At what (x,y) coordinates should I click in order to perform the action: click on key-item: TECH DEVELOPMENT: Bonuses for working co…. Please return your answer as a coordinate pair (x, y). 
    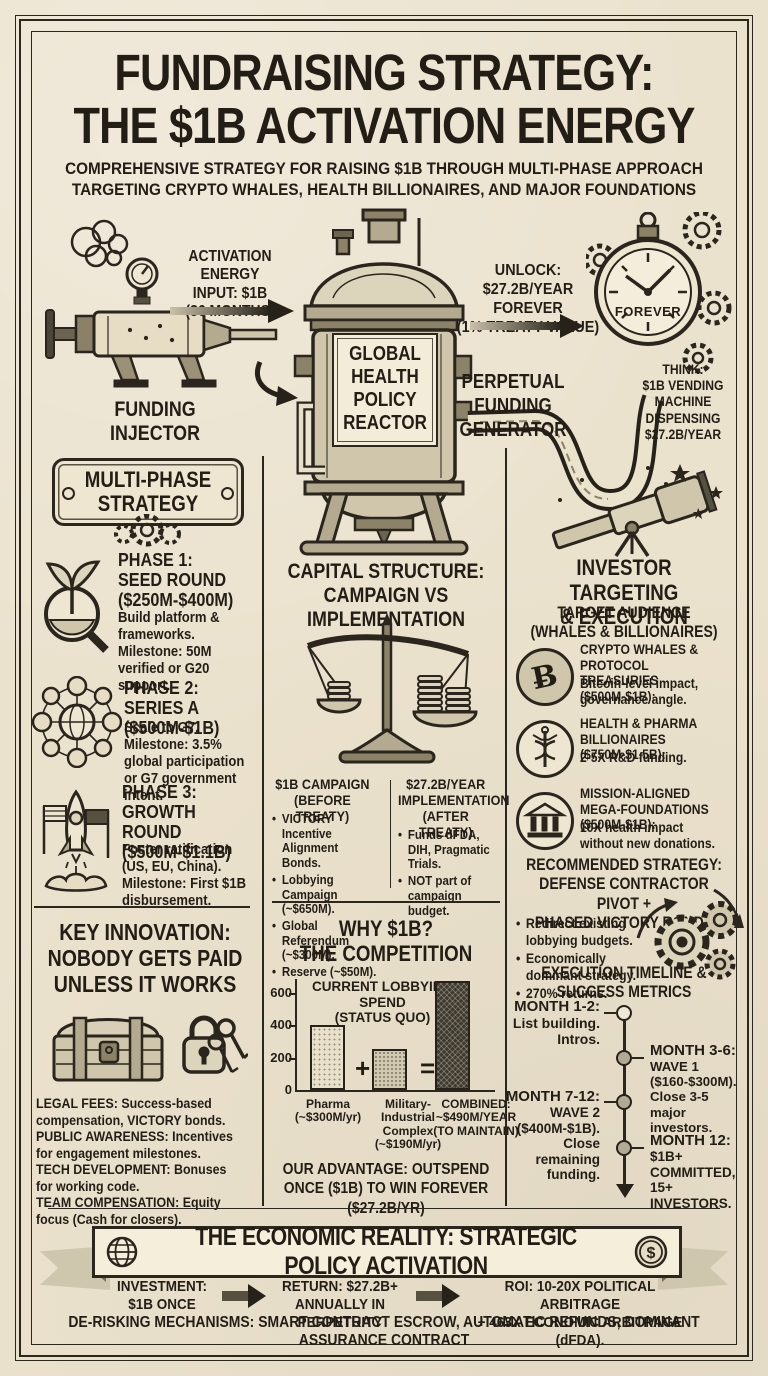
    Looking at the image, I should click on (131, 1178).